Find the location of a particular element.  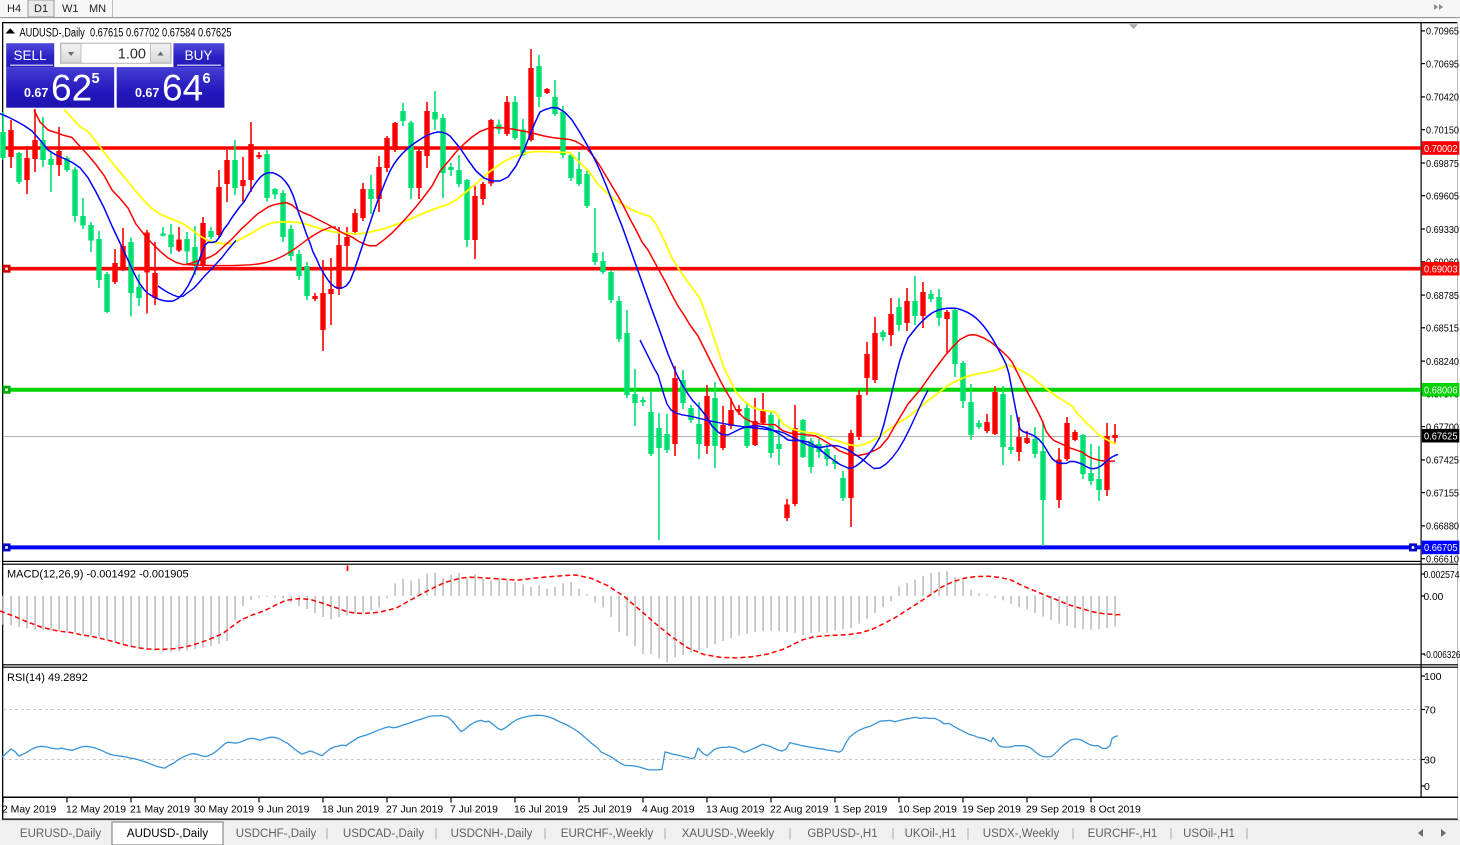

svg-text: AUDUSD-,Daily is located at coordinates (167, 834).